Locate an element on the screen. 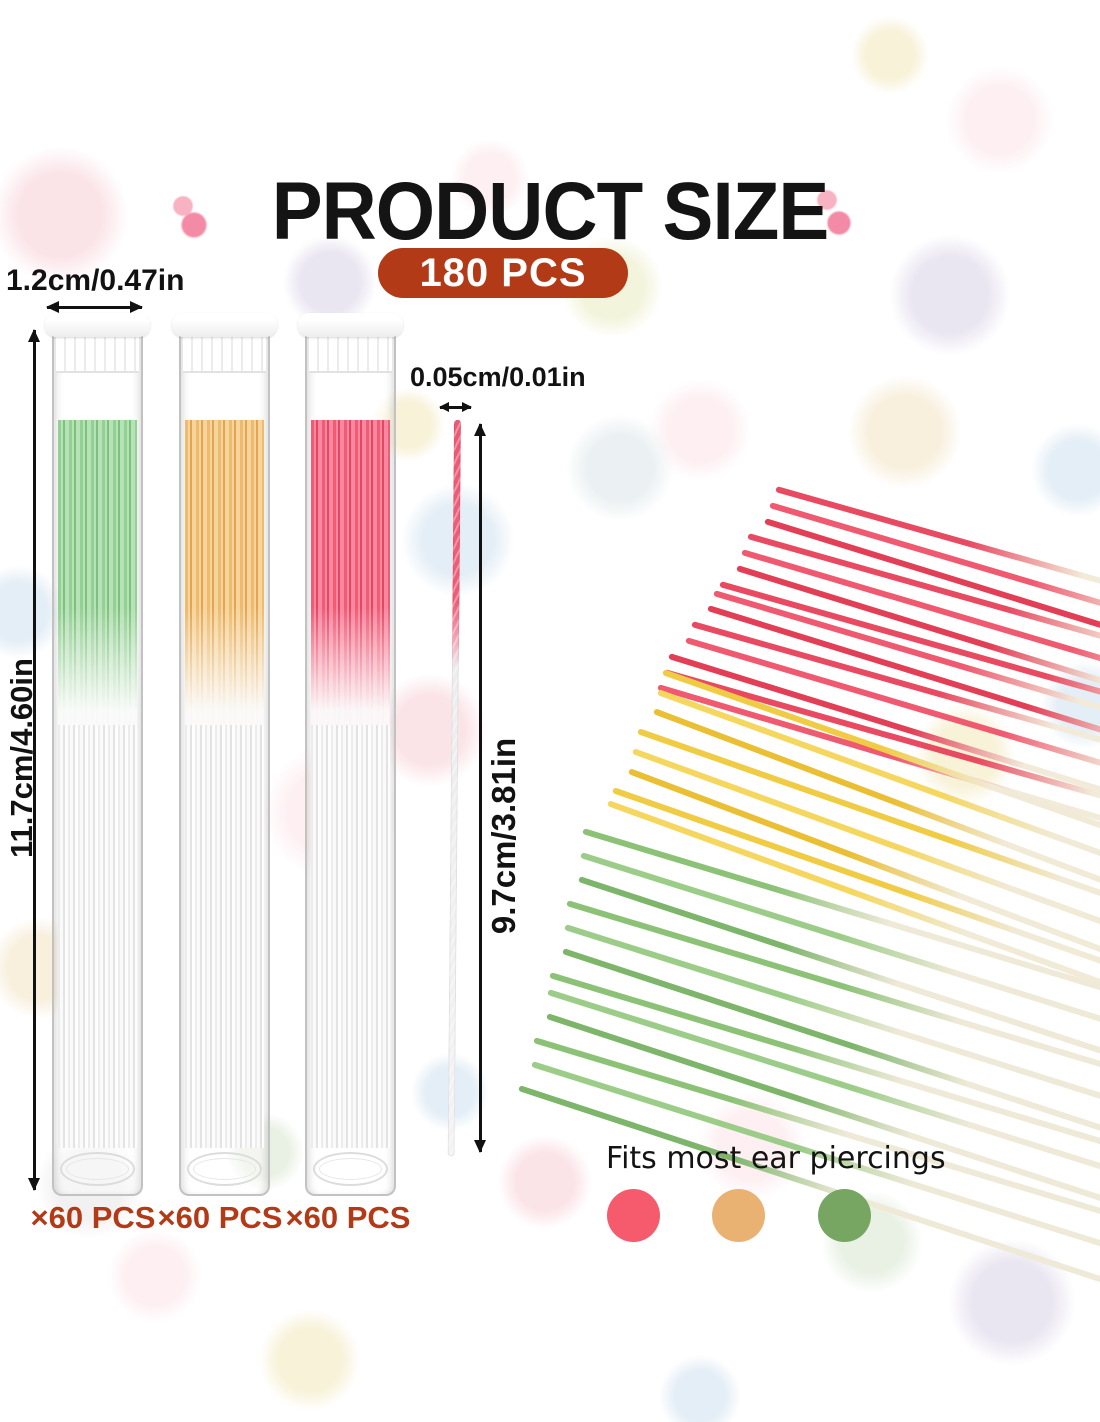  tube-pink is located at coordinates (350, 754).